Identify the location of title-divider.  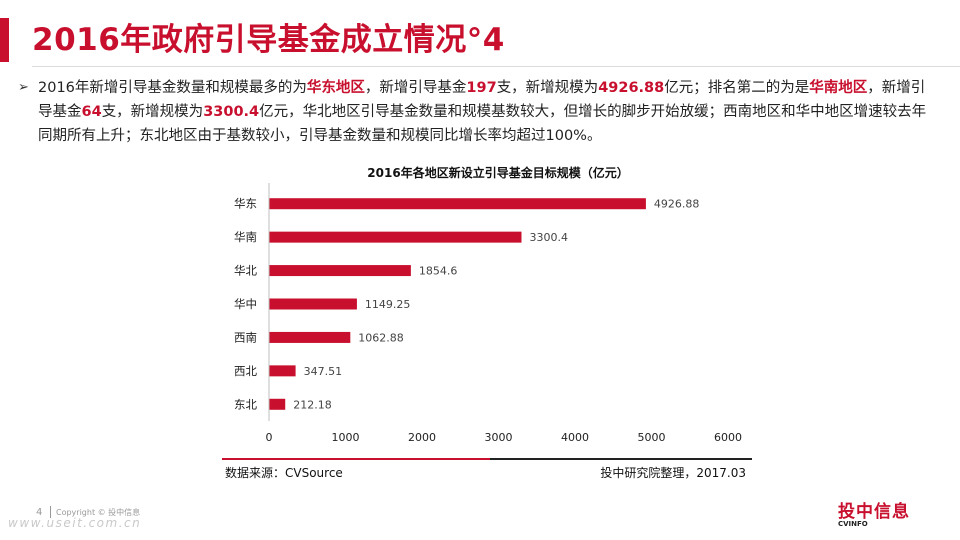
(496, 66).